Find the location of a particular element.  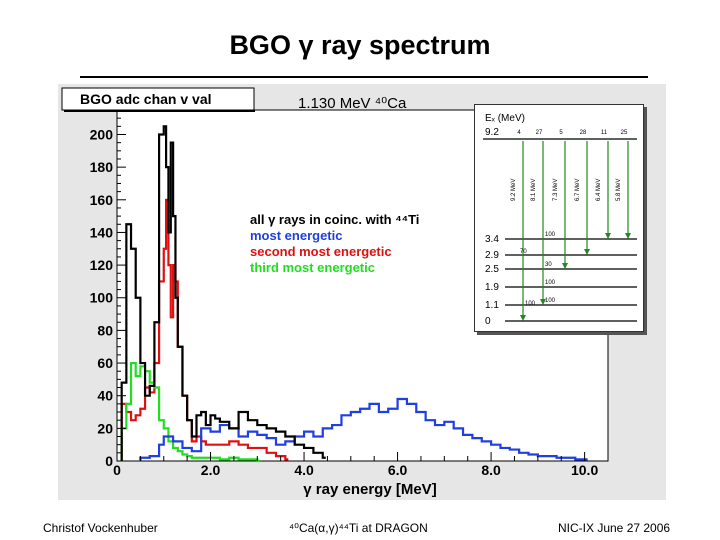

inset-transition-label: 5.8 MeV is located at coordinates (619, 190).